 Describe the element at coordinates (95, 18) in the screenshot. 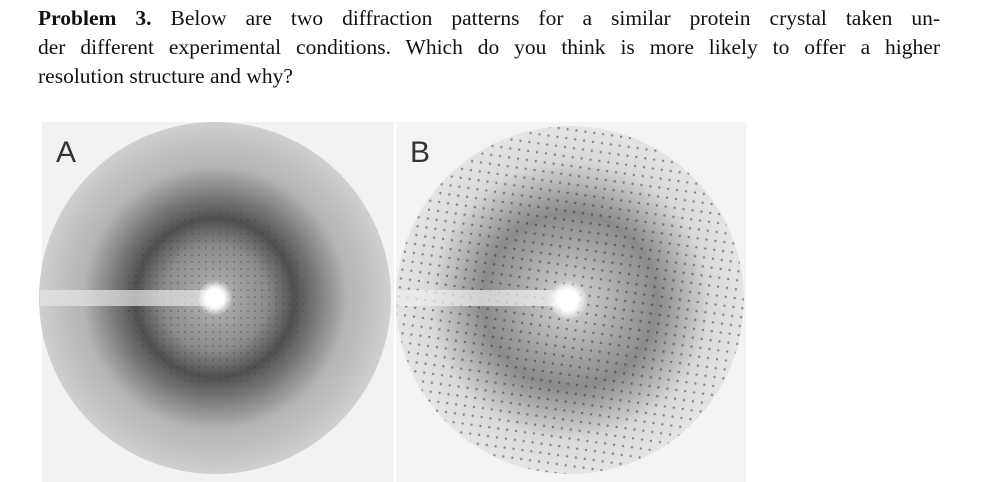

I see `problem-label: Problem 3.` at that location.